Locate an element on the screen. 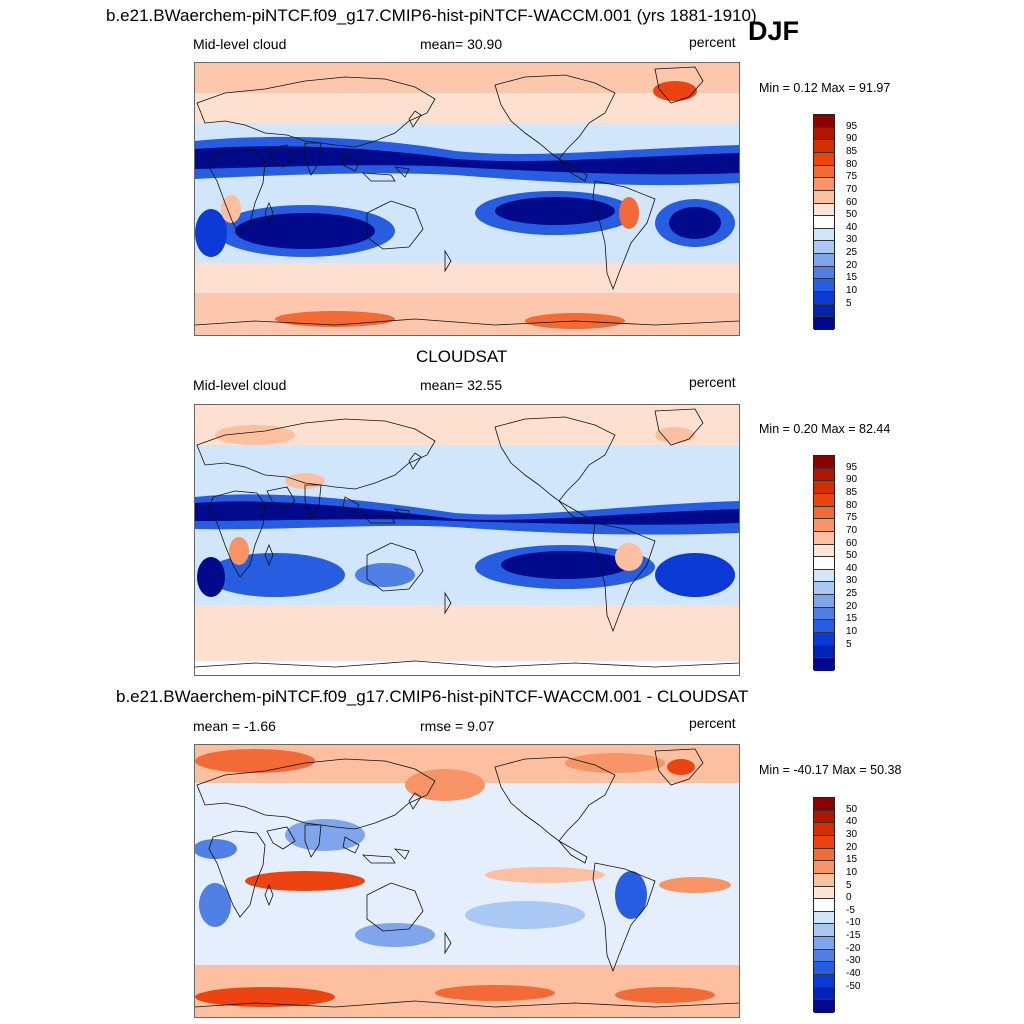  panel-model-map is located at coordinates (467, 199).